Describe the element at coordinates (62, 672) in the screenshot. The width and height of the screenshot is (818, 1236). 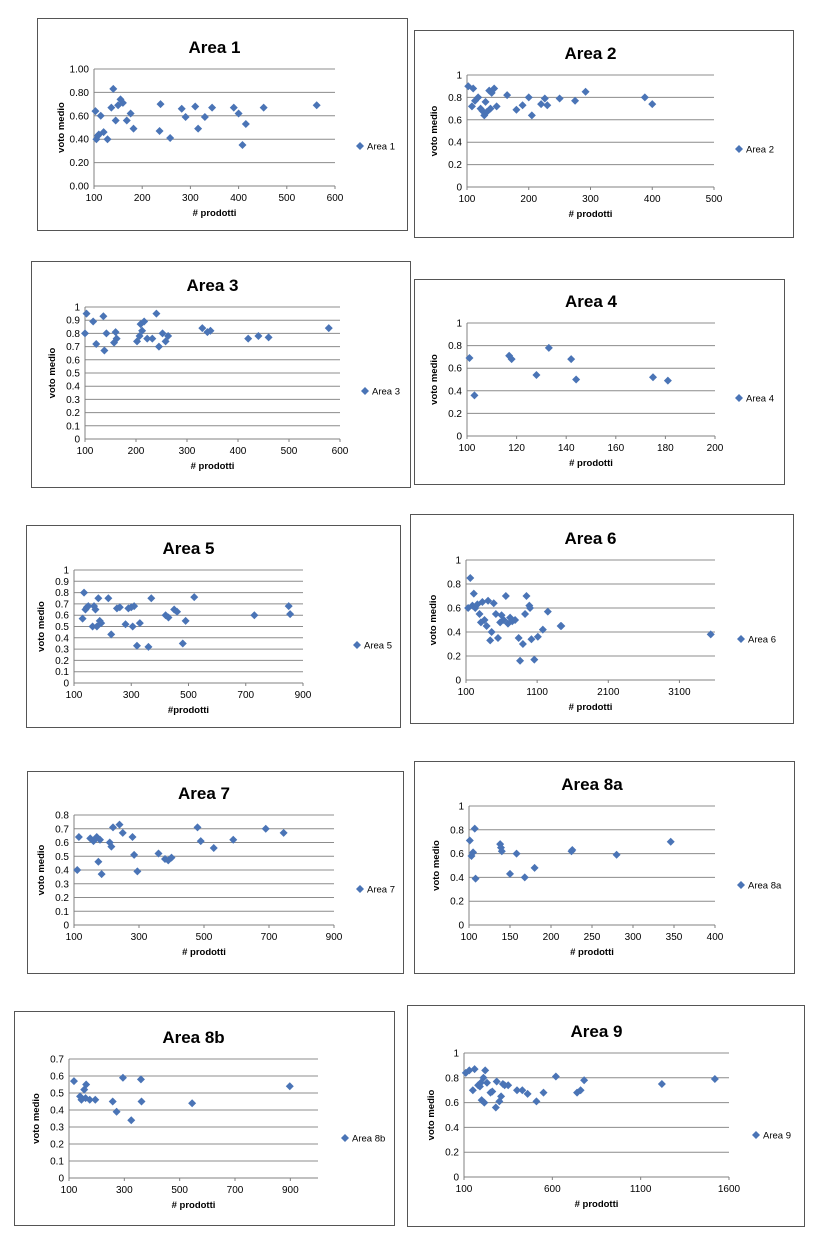
I see `y-tick-label: 0.1` at that location.